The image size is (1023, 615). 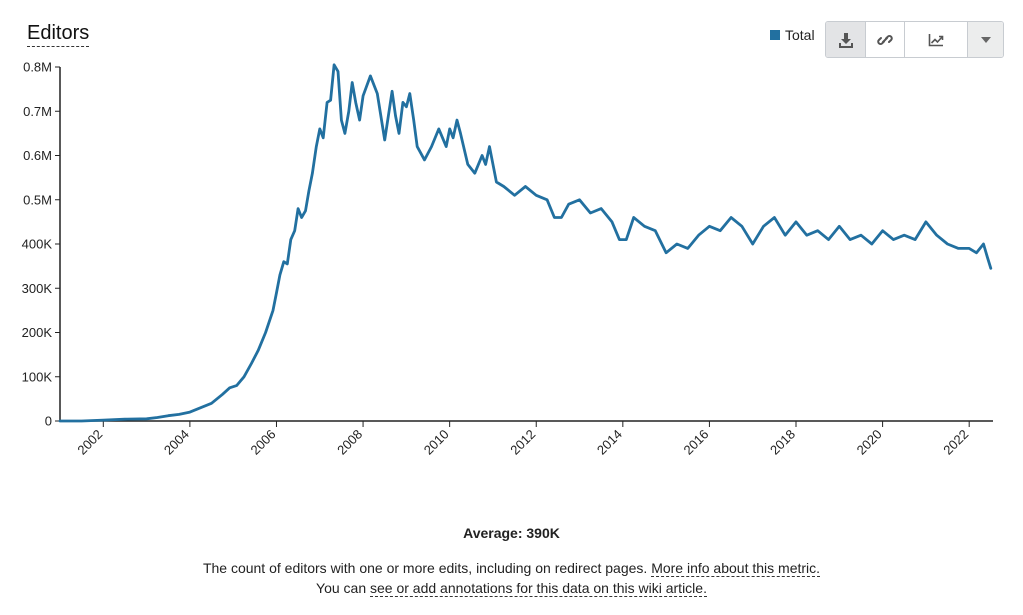 I want to click on x-tick-label: 2012, so click(x=522, y=442).